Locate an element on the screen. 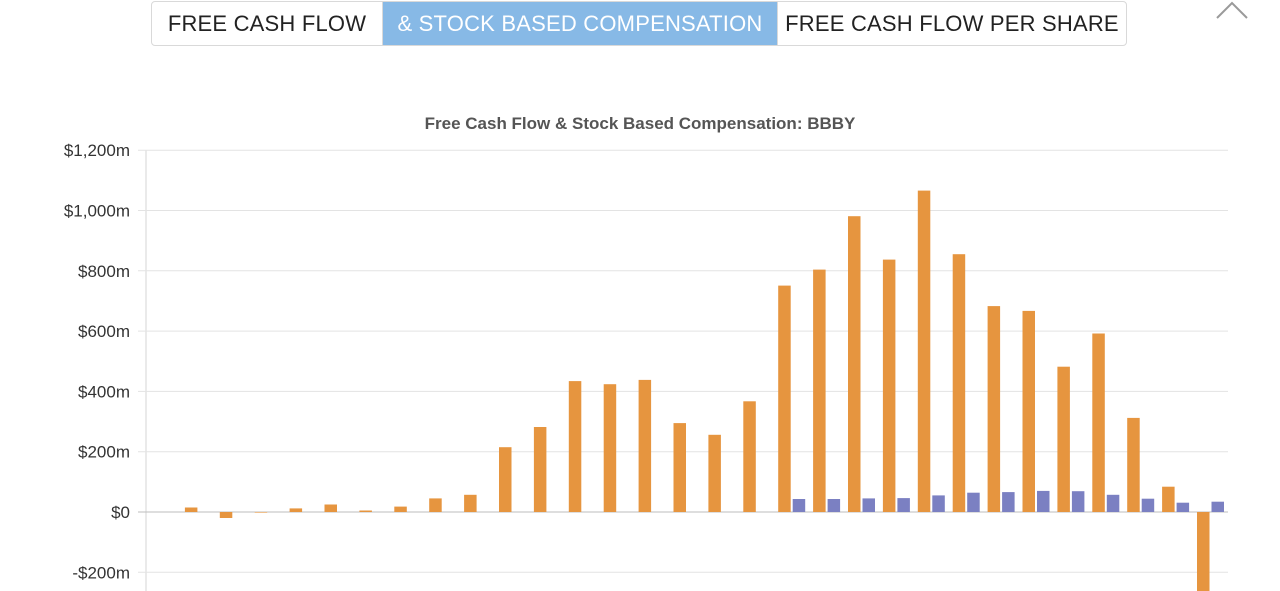  tab-free-cash-flow-per-share: FREE CASH FLOW PER SHARE is located at coordinates (951, 23).